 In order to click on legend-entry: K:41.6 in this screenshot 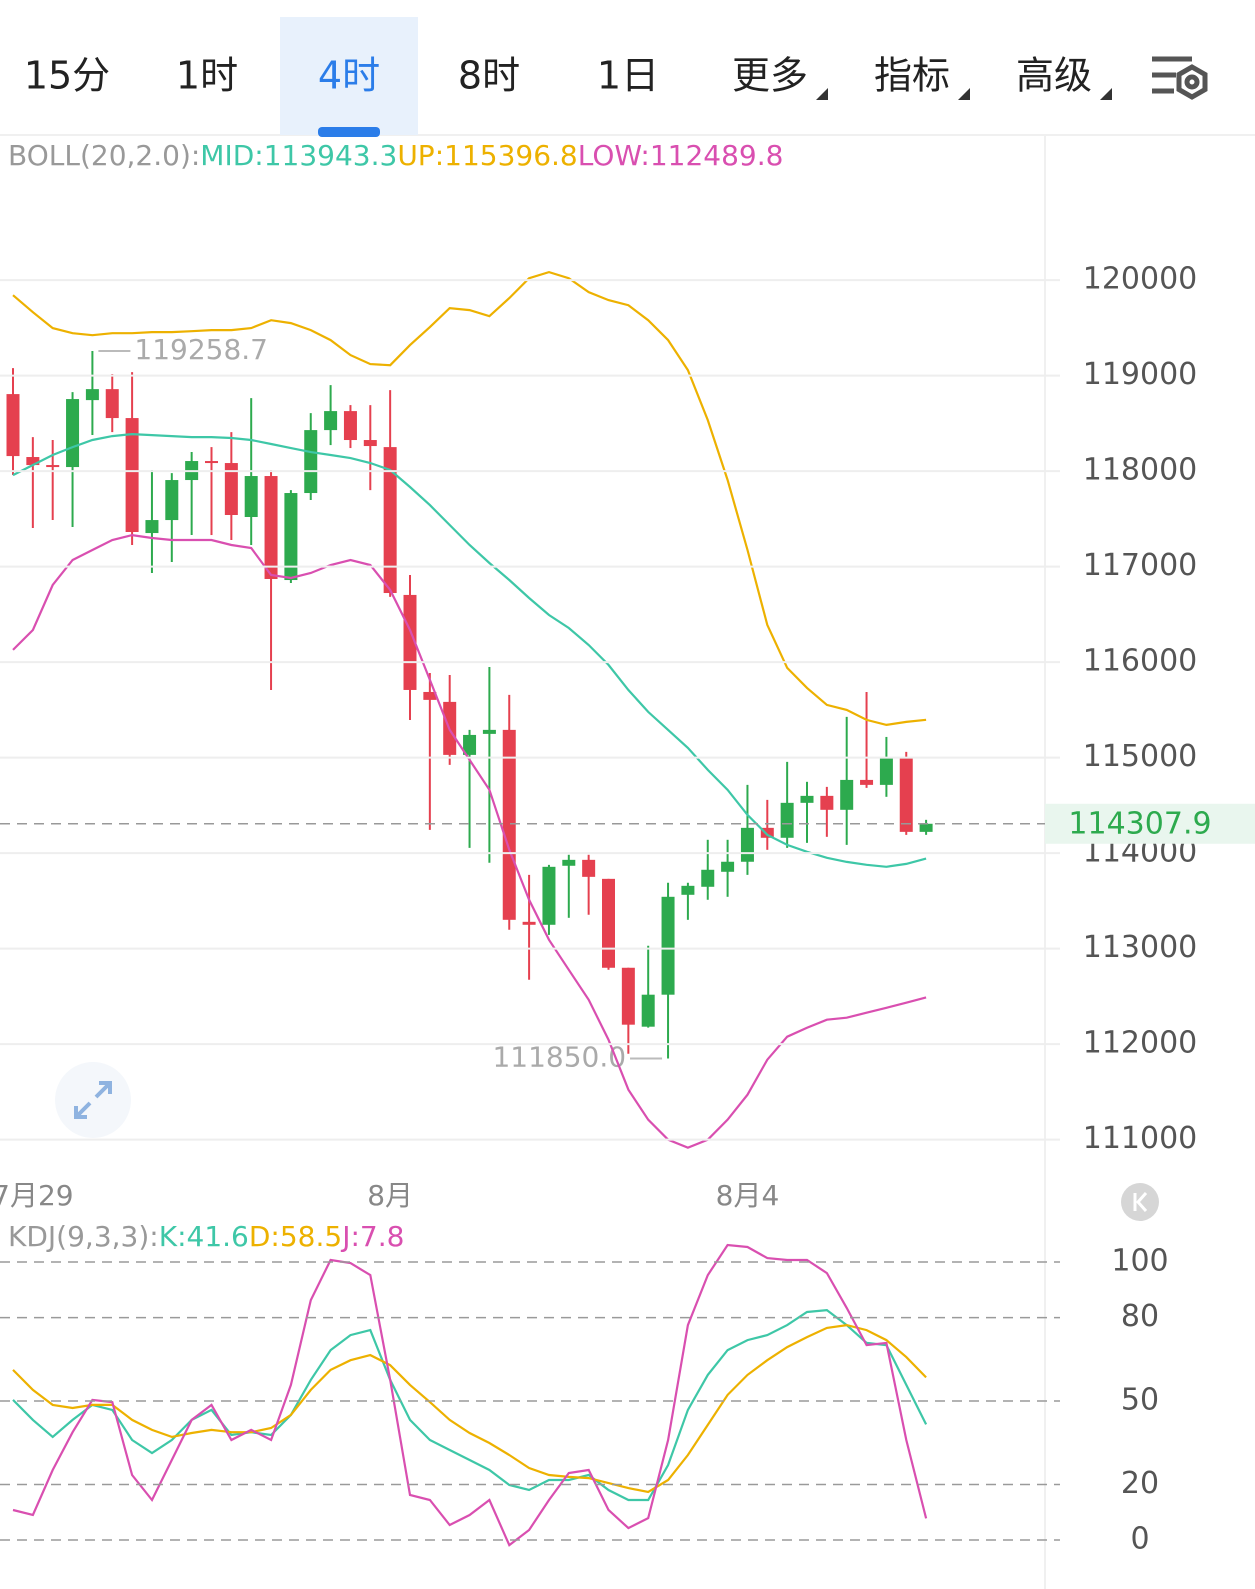, I will do `click(204, 1236)`.